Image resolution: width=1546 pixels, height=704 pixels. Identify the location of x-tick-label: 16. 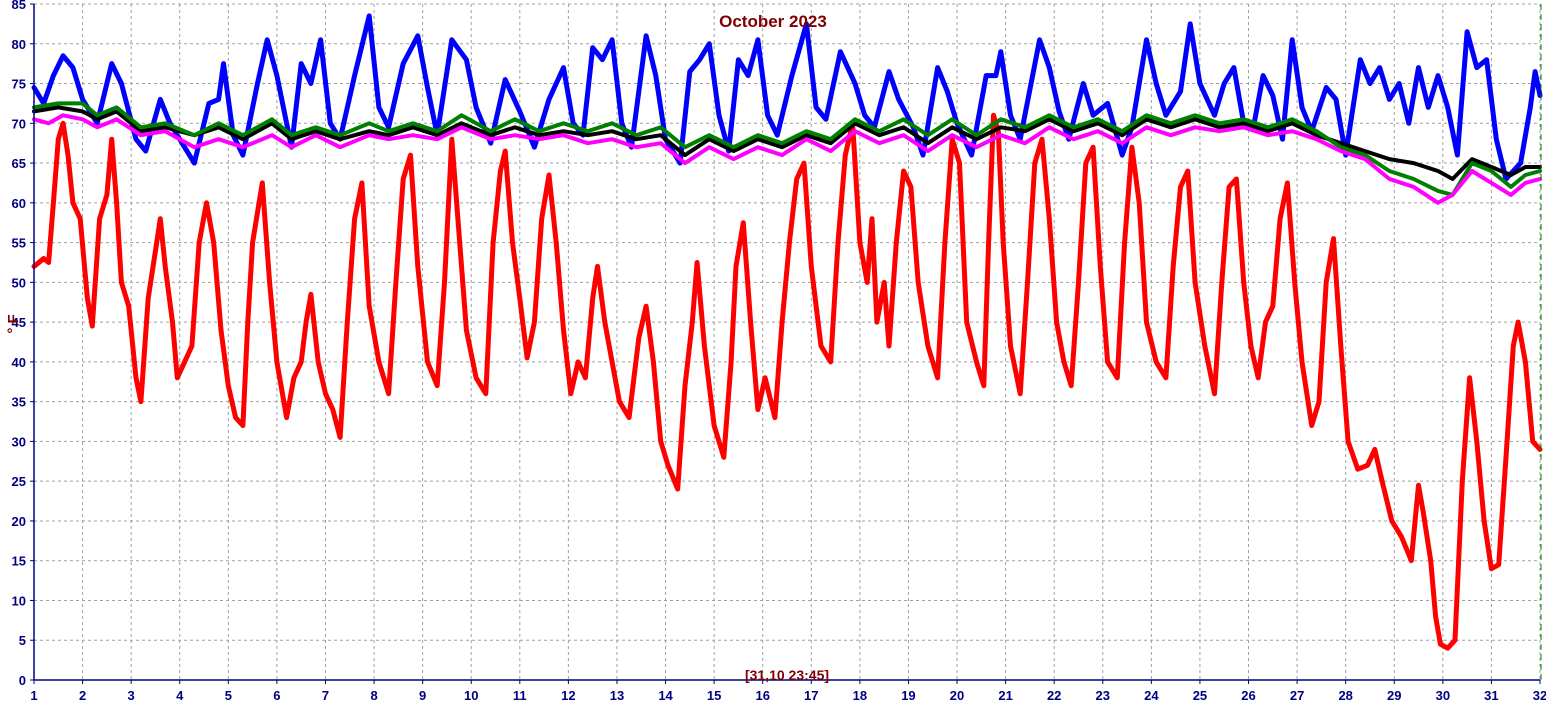
(762, 695).